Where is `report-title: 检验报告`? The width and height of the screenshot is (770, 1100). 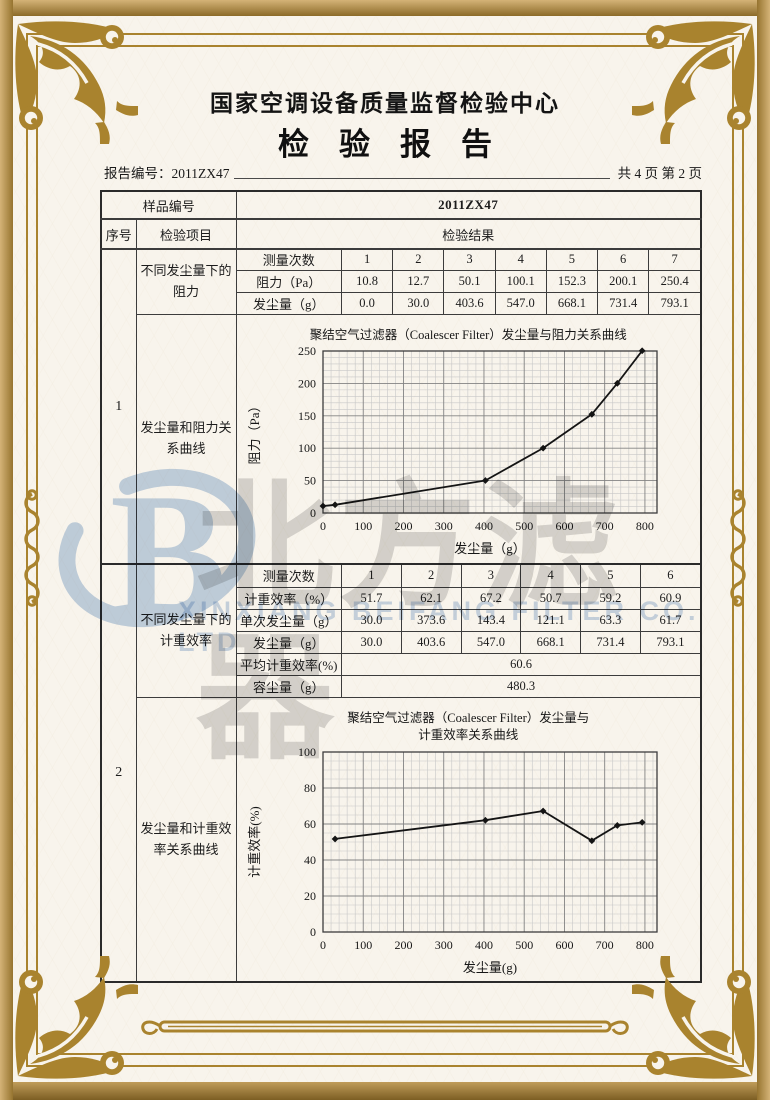
report-title: 检验报告 is located at coordinates (400, 144).